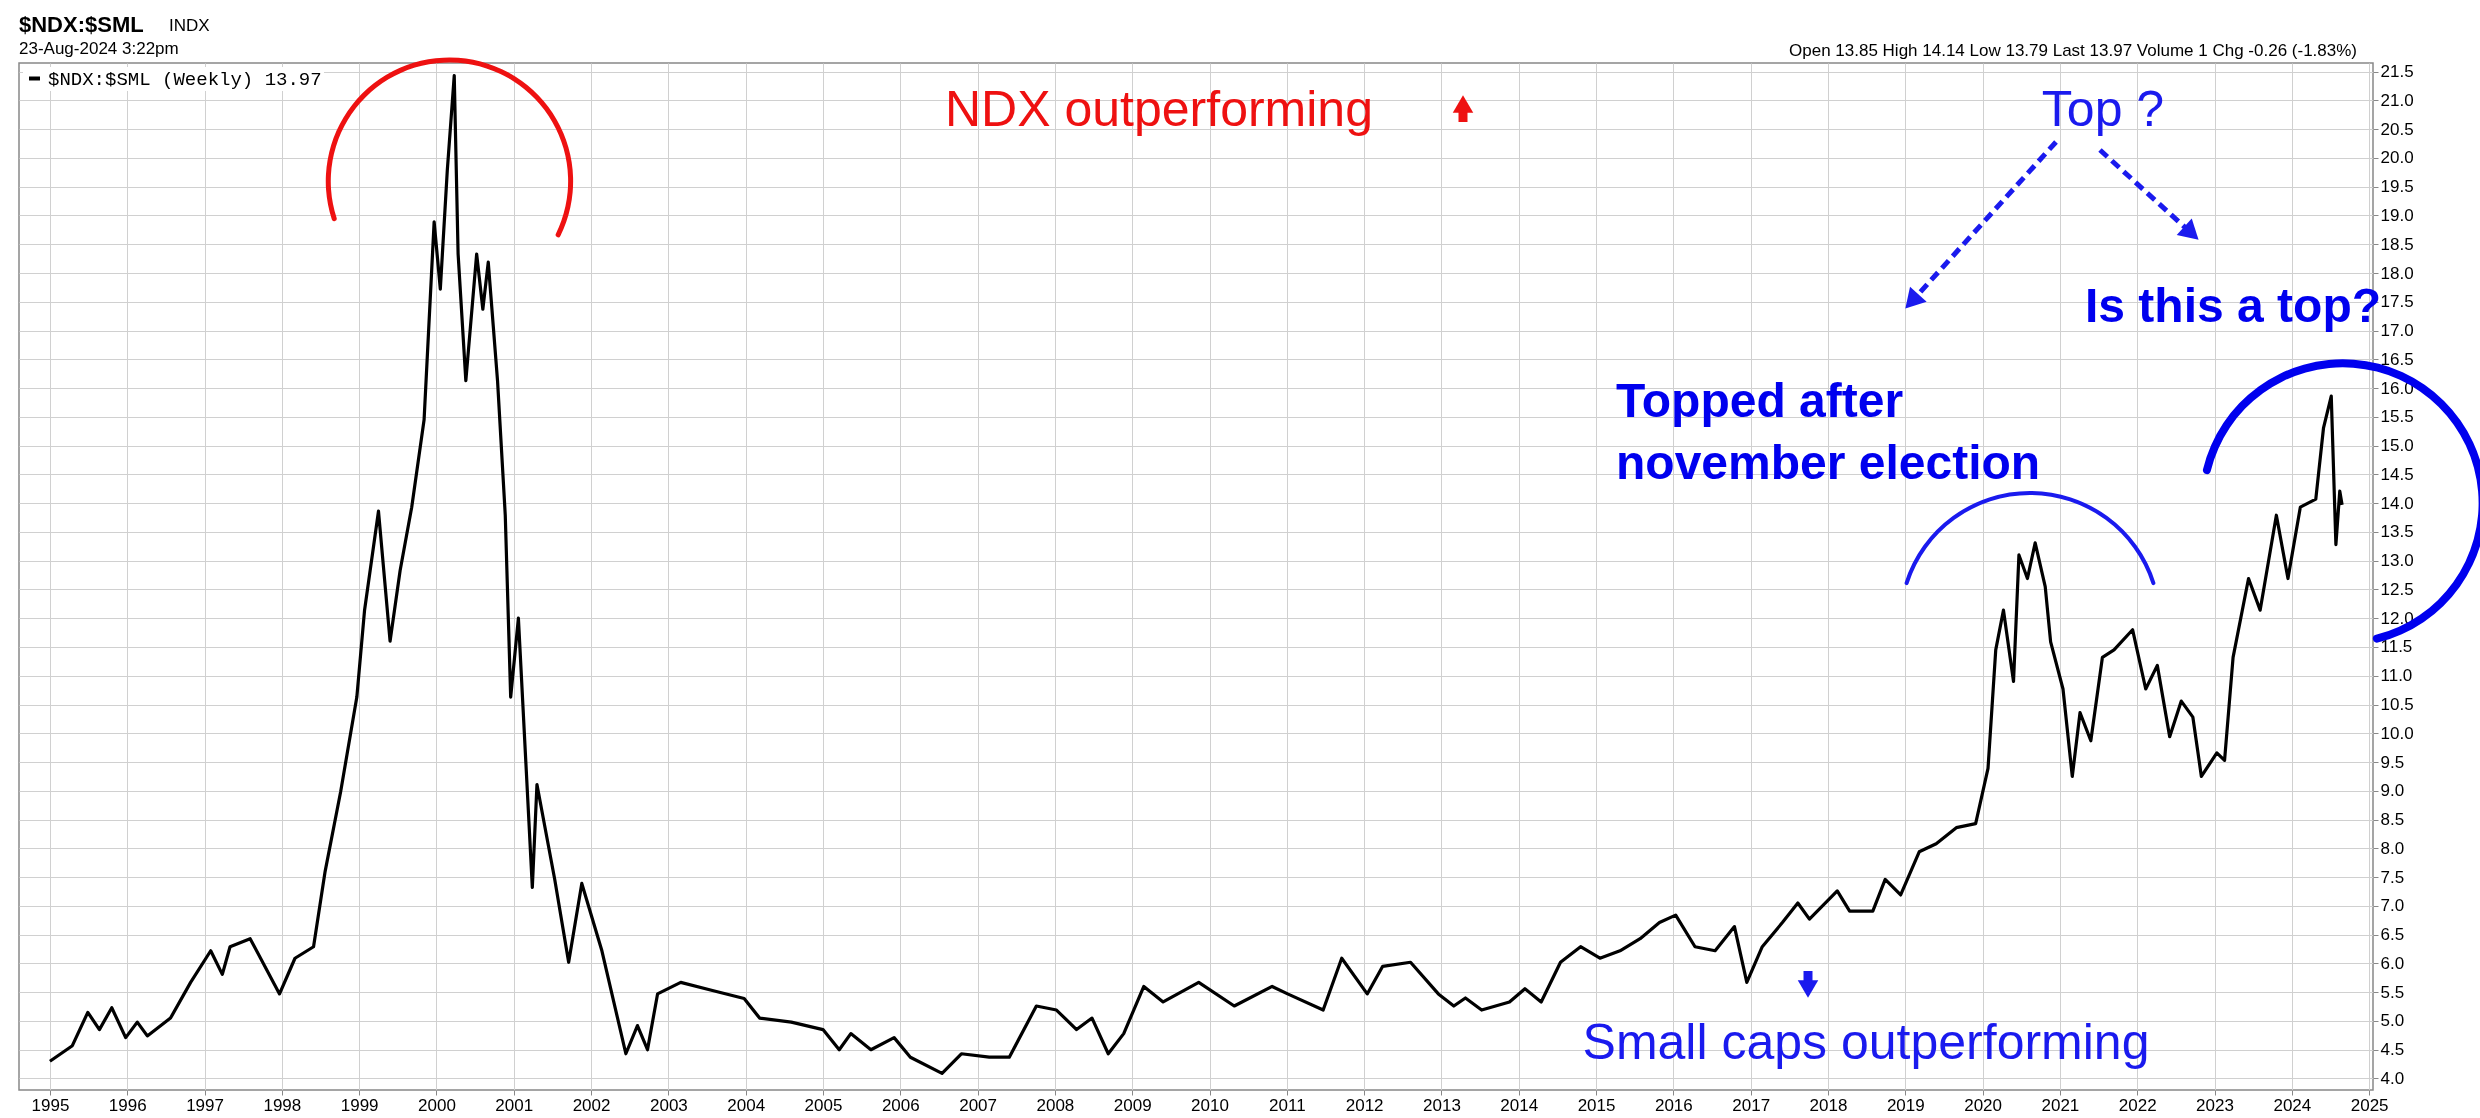 The width and height of the screenshot is (2480, 1118). Describe the element at coordinates (2392, 848) in the screenshot. I see `y-tick-label: 8.0` at that location.